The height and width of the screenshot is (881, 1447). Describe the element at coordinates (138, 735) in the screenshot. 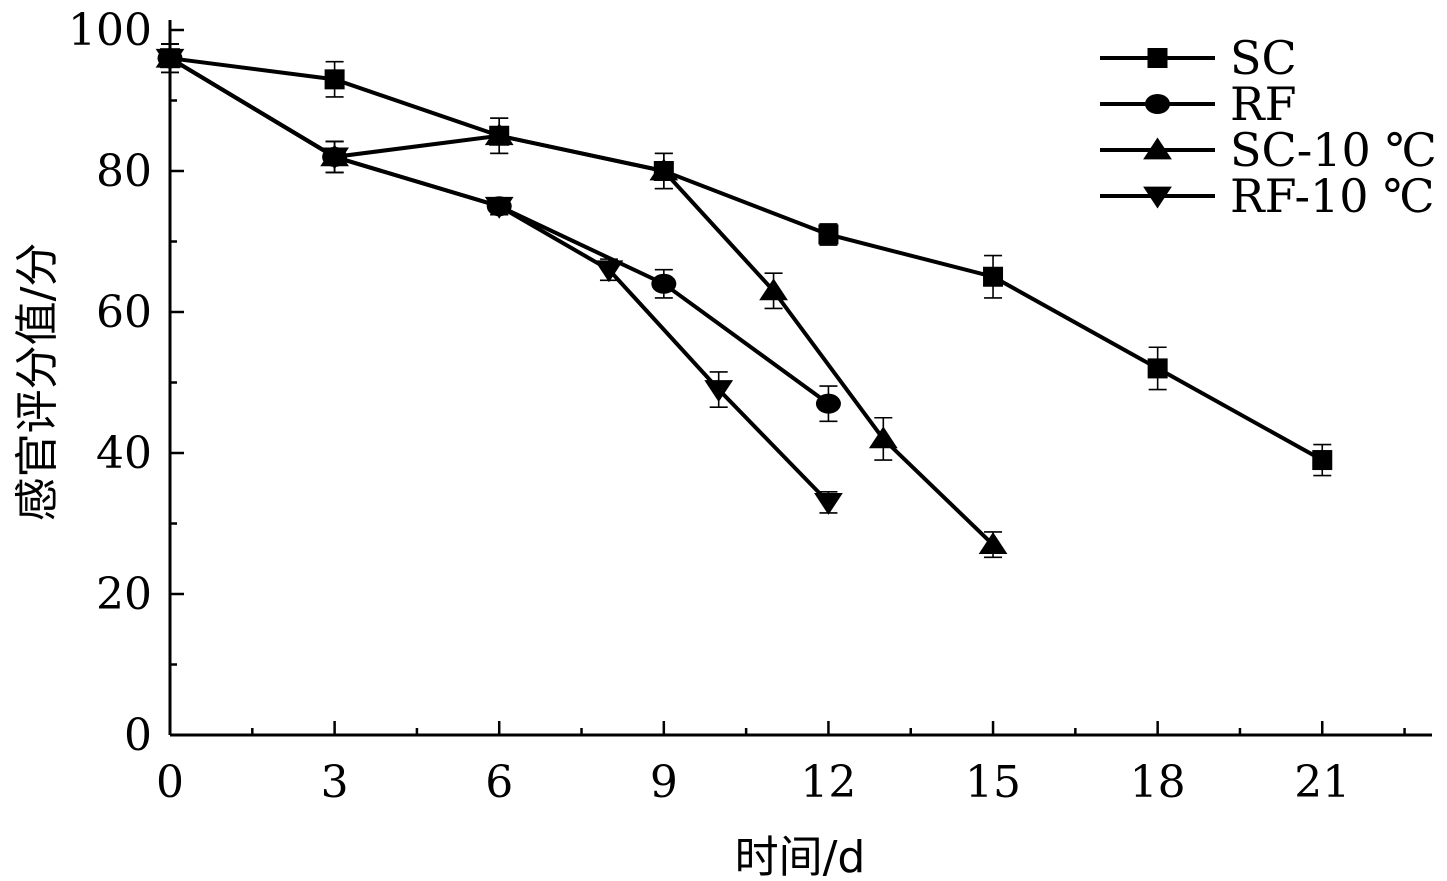

I see `y-tick-label: 0` at that location.